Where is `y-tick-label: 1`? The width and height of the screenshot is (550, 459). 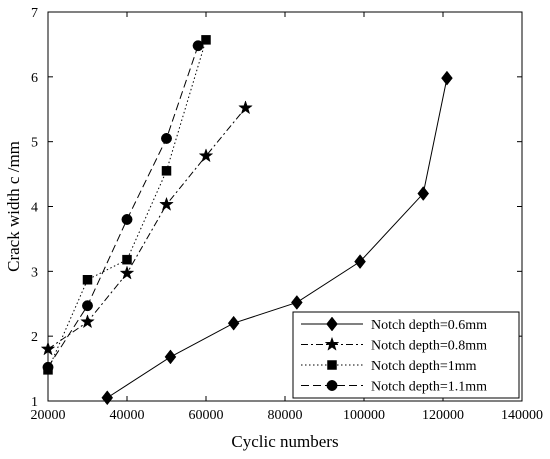 y-tick-label: 1 is located at coordinates (34, 402).